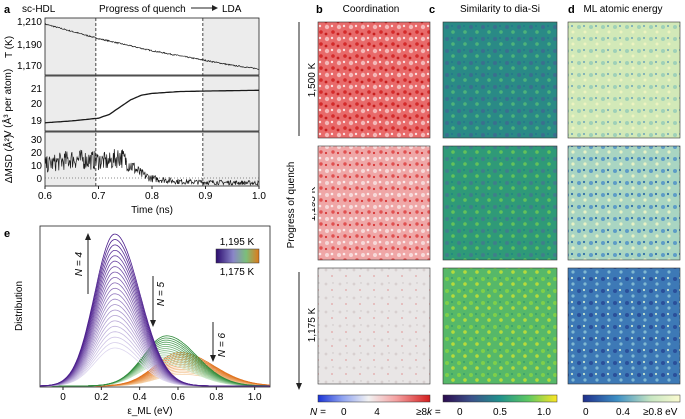 The height and width of the screenshot is (419, 685). I want to click on curve-n4, so click(155, 310).